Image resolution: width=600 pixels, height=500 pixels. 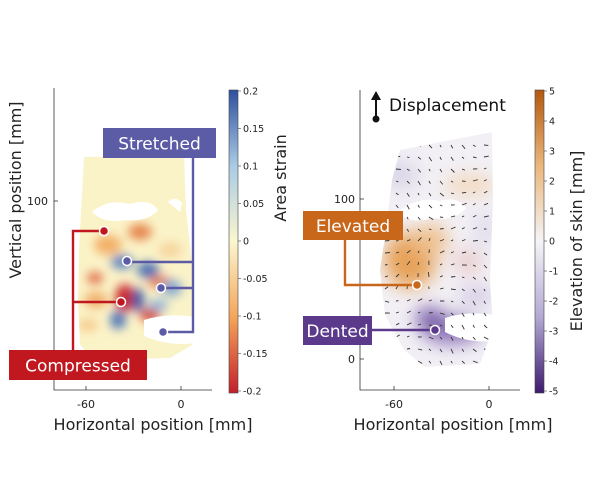 I want to click on stretched-callout: Stretched, so click(x=159, y=233).